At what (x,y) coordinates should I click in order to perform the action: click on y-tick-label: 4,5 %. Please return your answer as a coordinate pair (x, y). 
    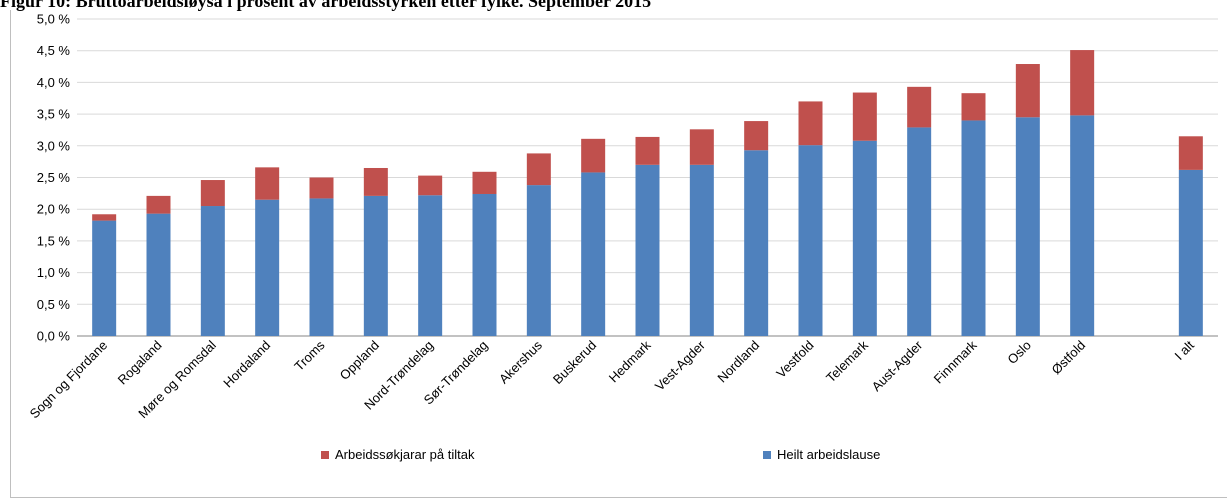
    Looking at the image, I should click on (54, 50).